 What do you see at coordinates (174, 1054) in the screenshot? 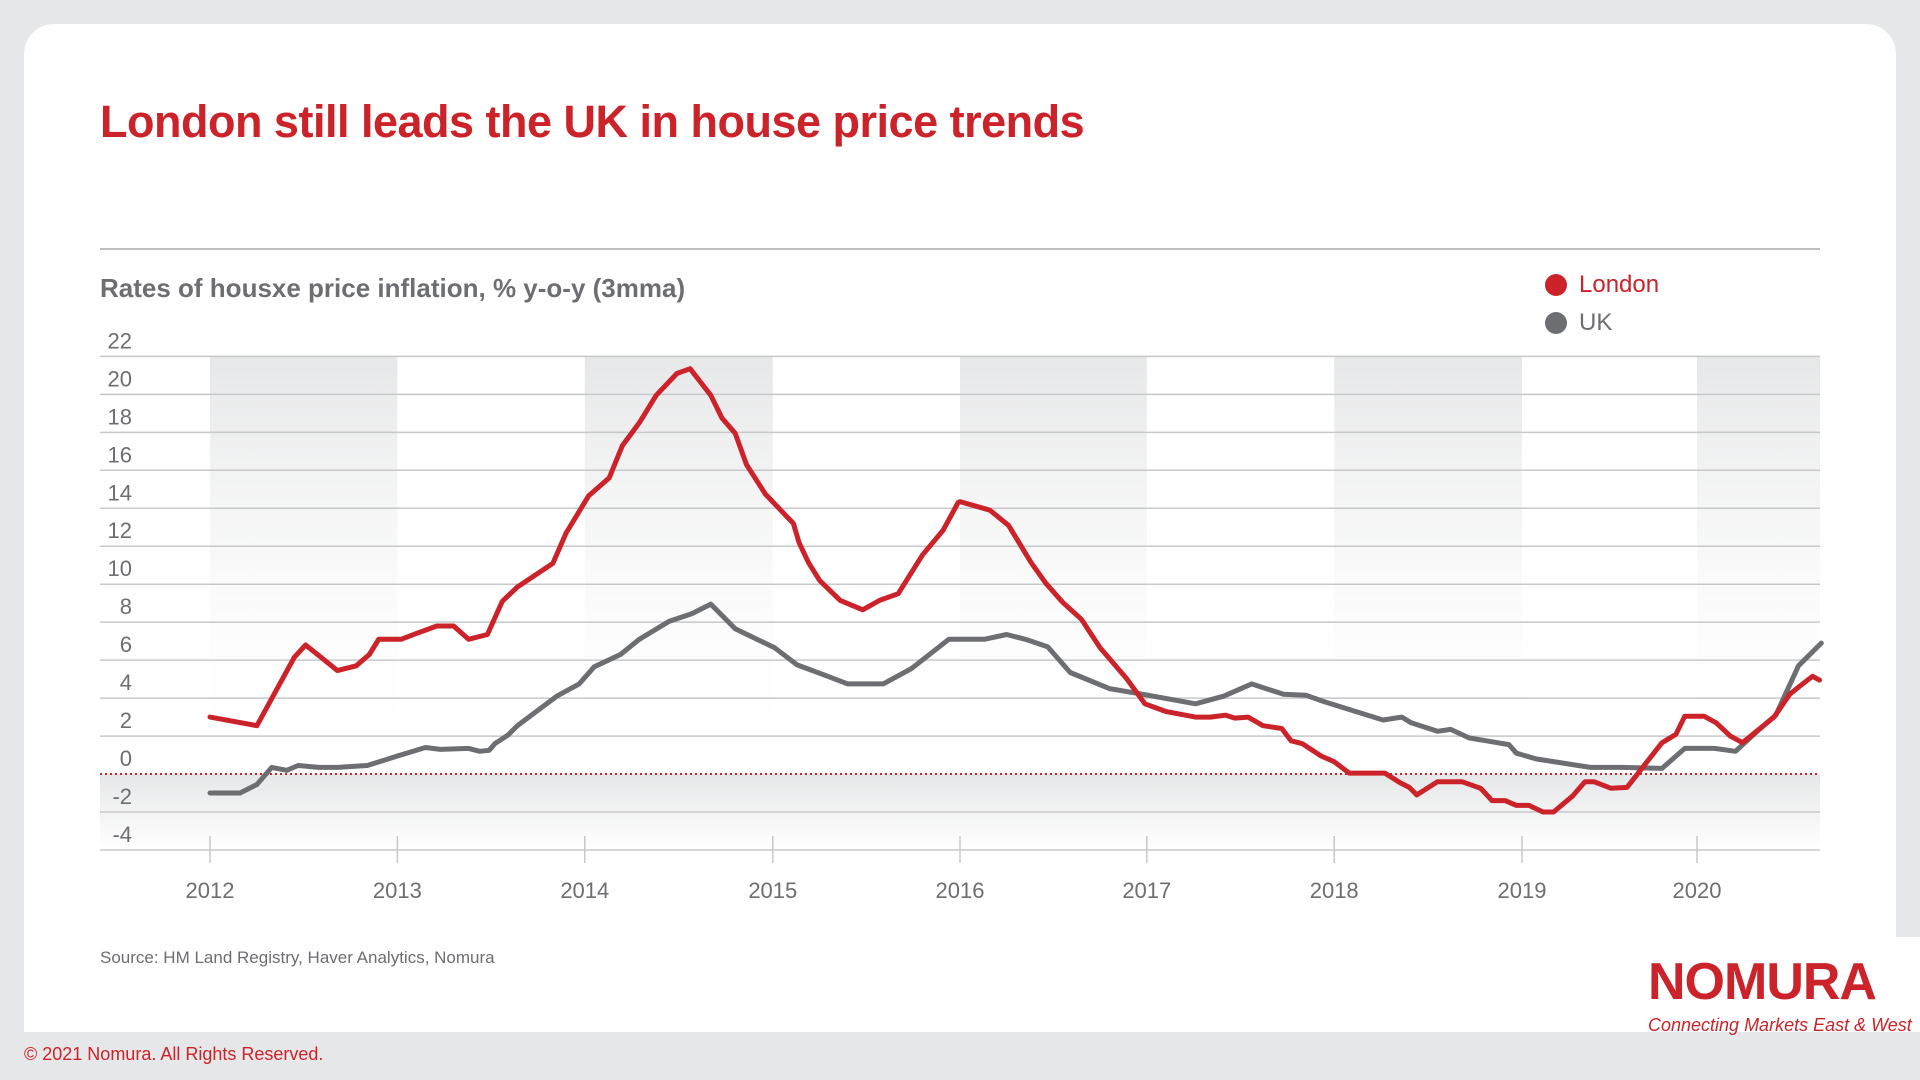
I see `copyright: © 2021 Nomura. All Rights Reserved.` at bounding box center [174, 1054].